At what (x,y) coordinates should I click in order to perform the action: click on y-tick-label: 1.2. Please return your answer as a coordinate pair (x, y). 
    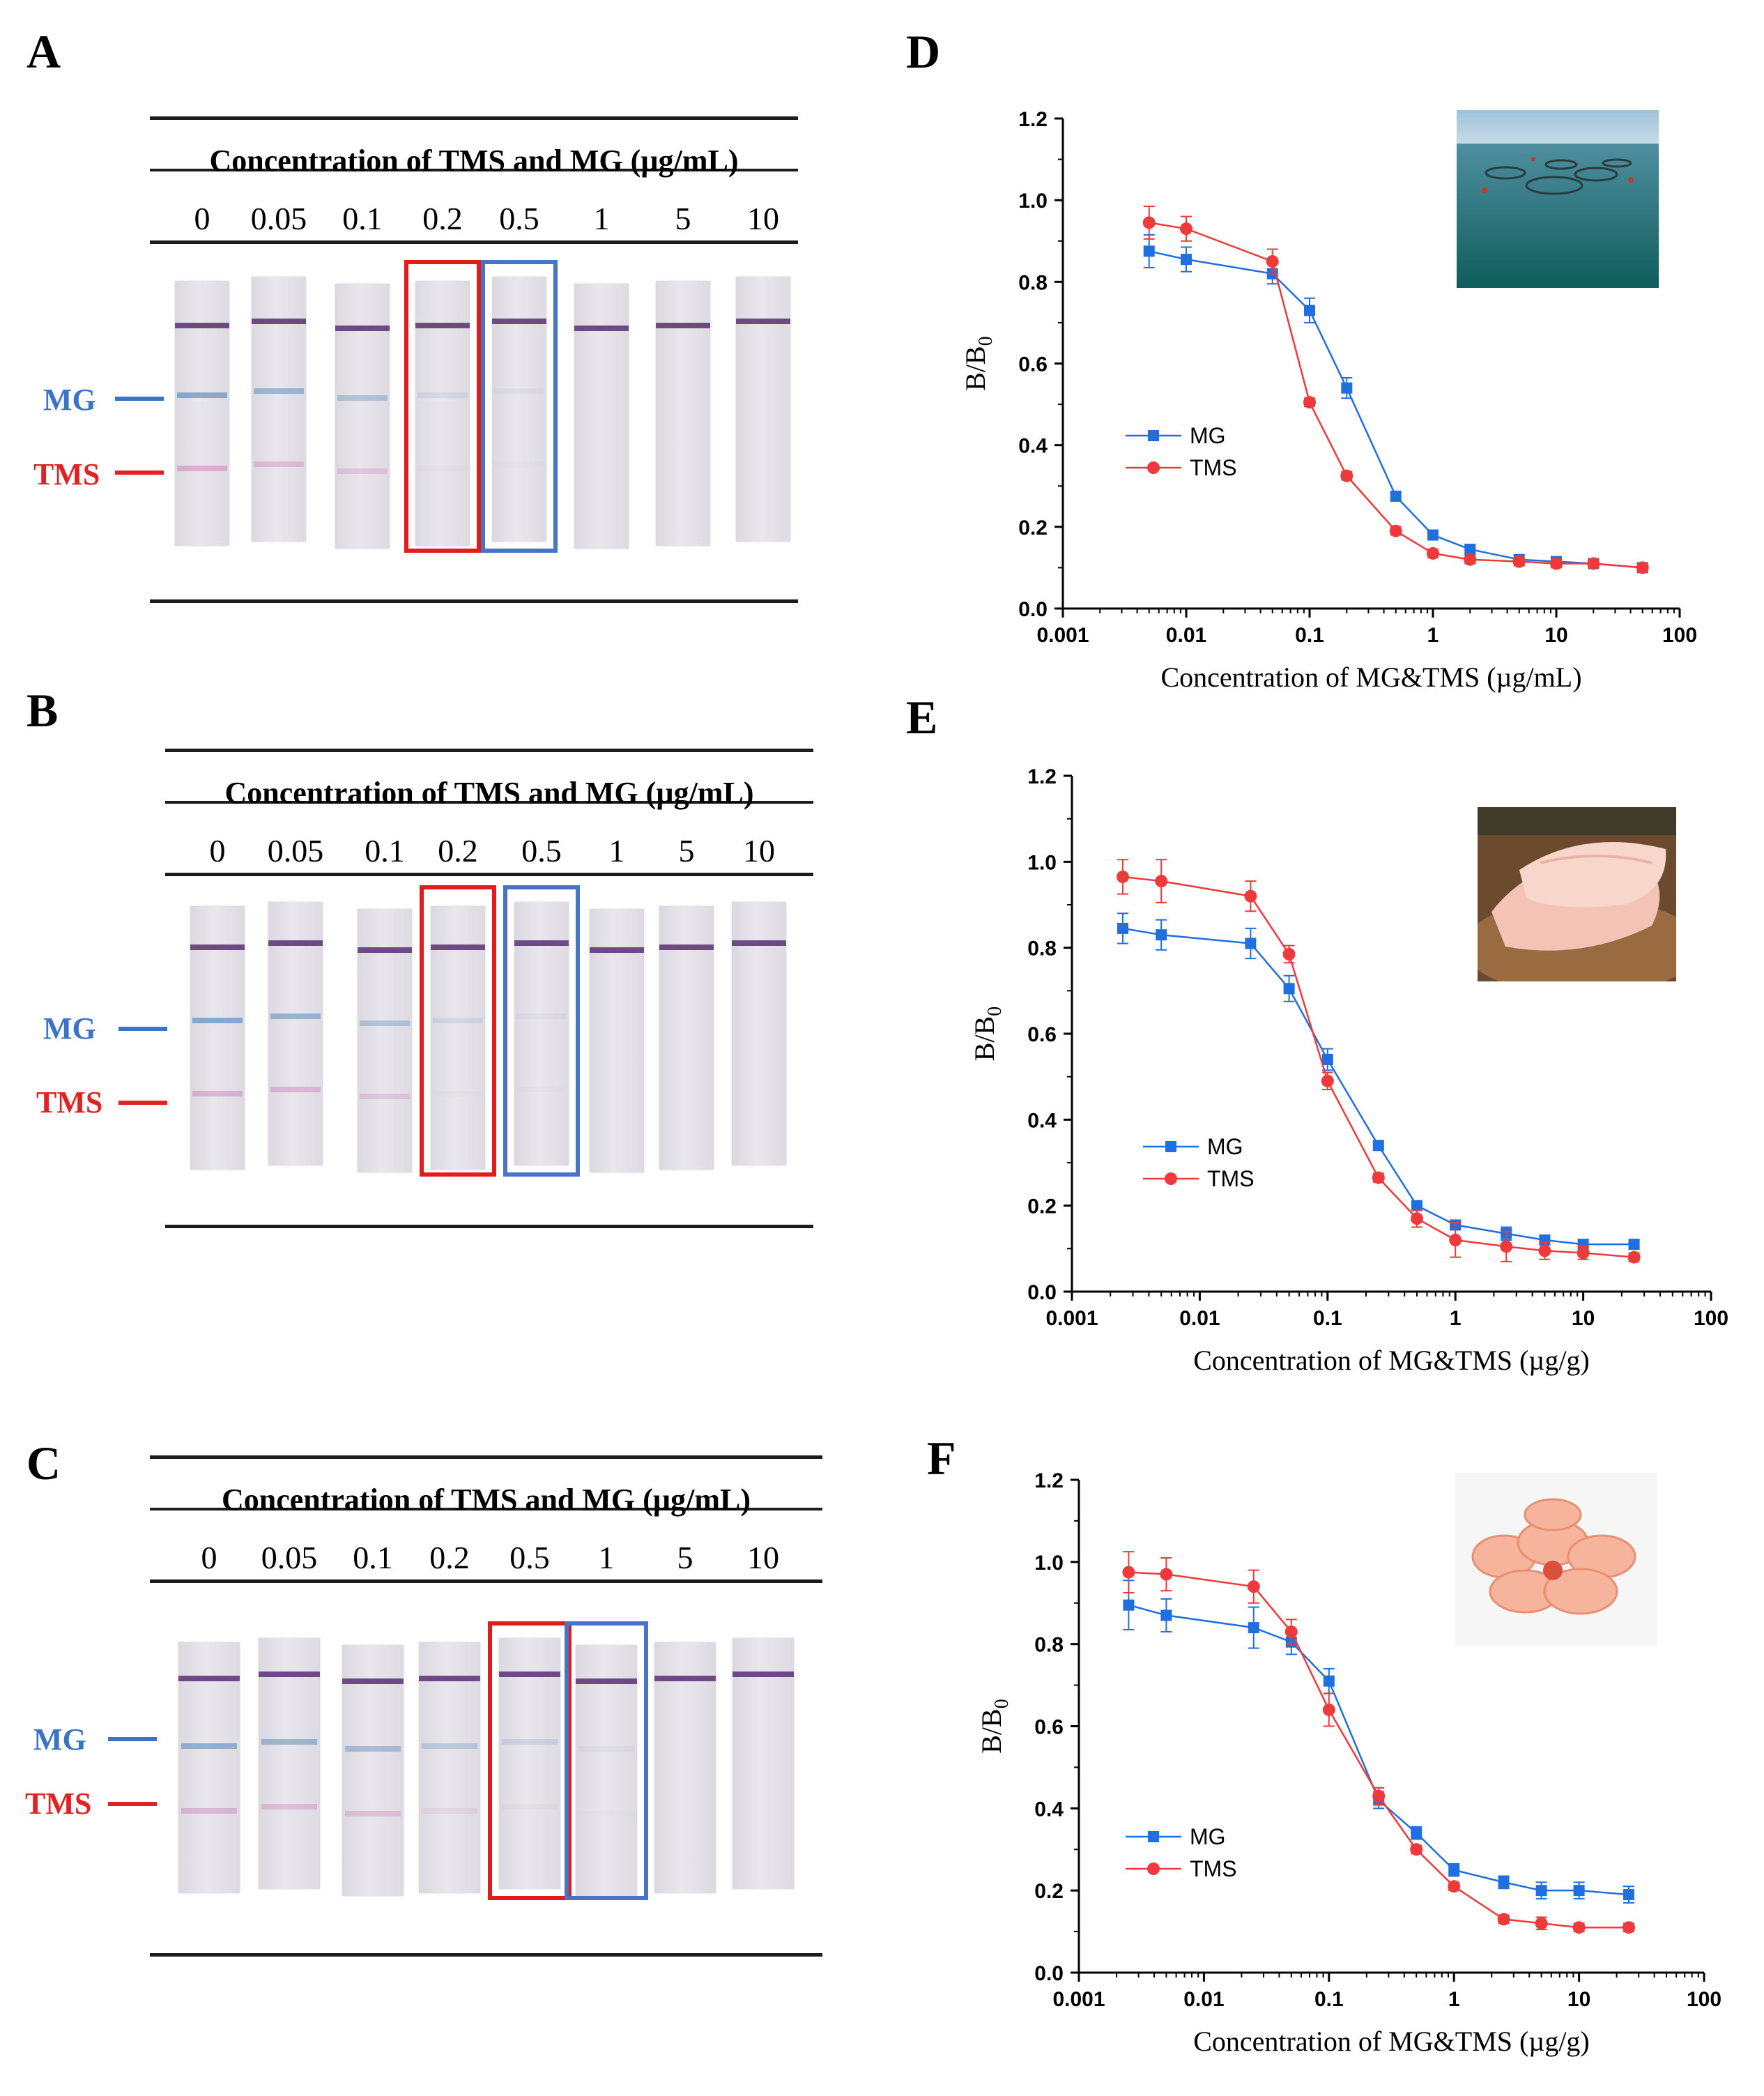
    Looking at the image, I should click on (1049, 1480).